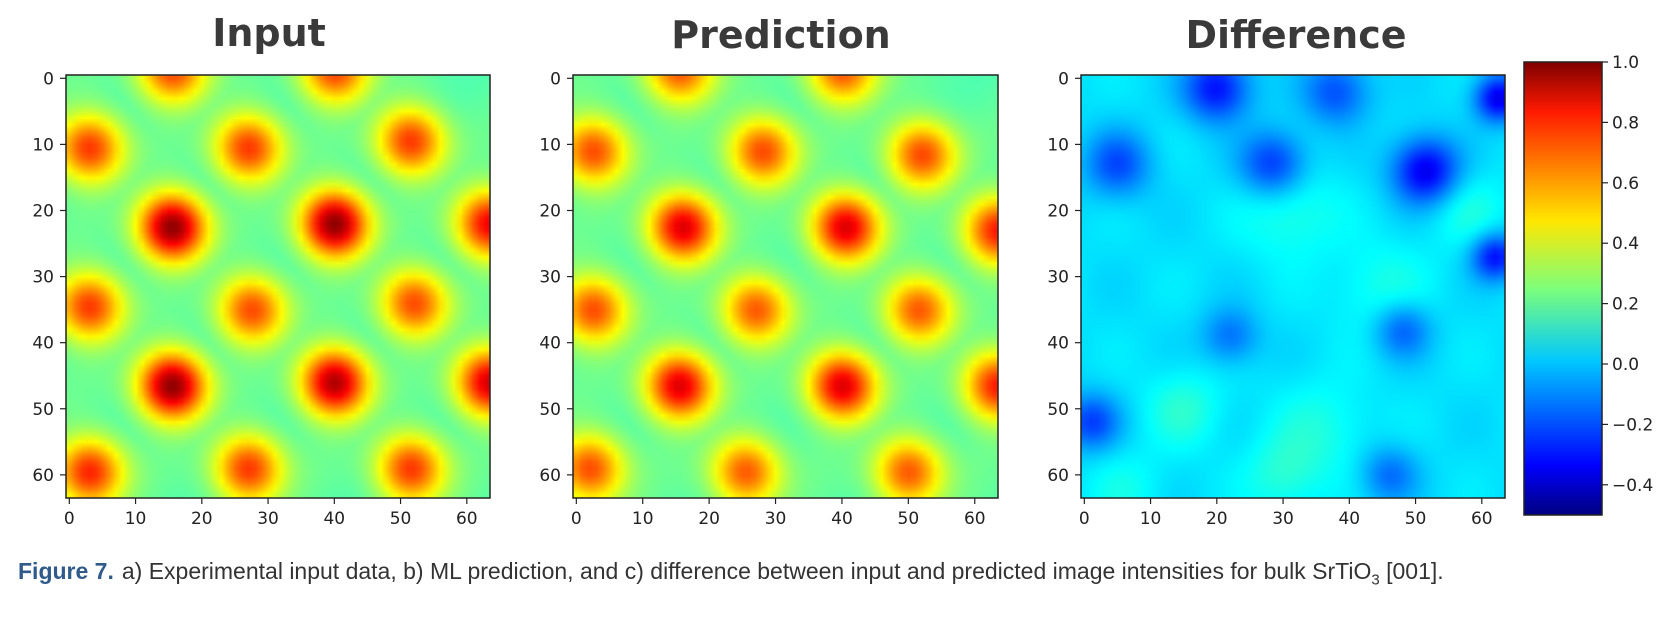 This screenshot has height=620, width=1677. What do you see at coordinates (1632, 425) in the screenshot?
I see `colorbar-tick-label: −0.2` at bounding box center [1632, 425].